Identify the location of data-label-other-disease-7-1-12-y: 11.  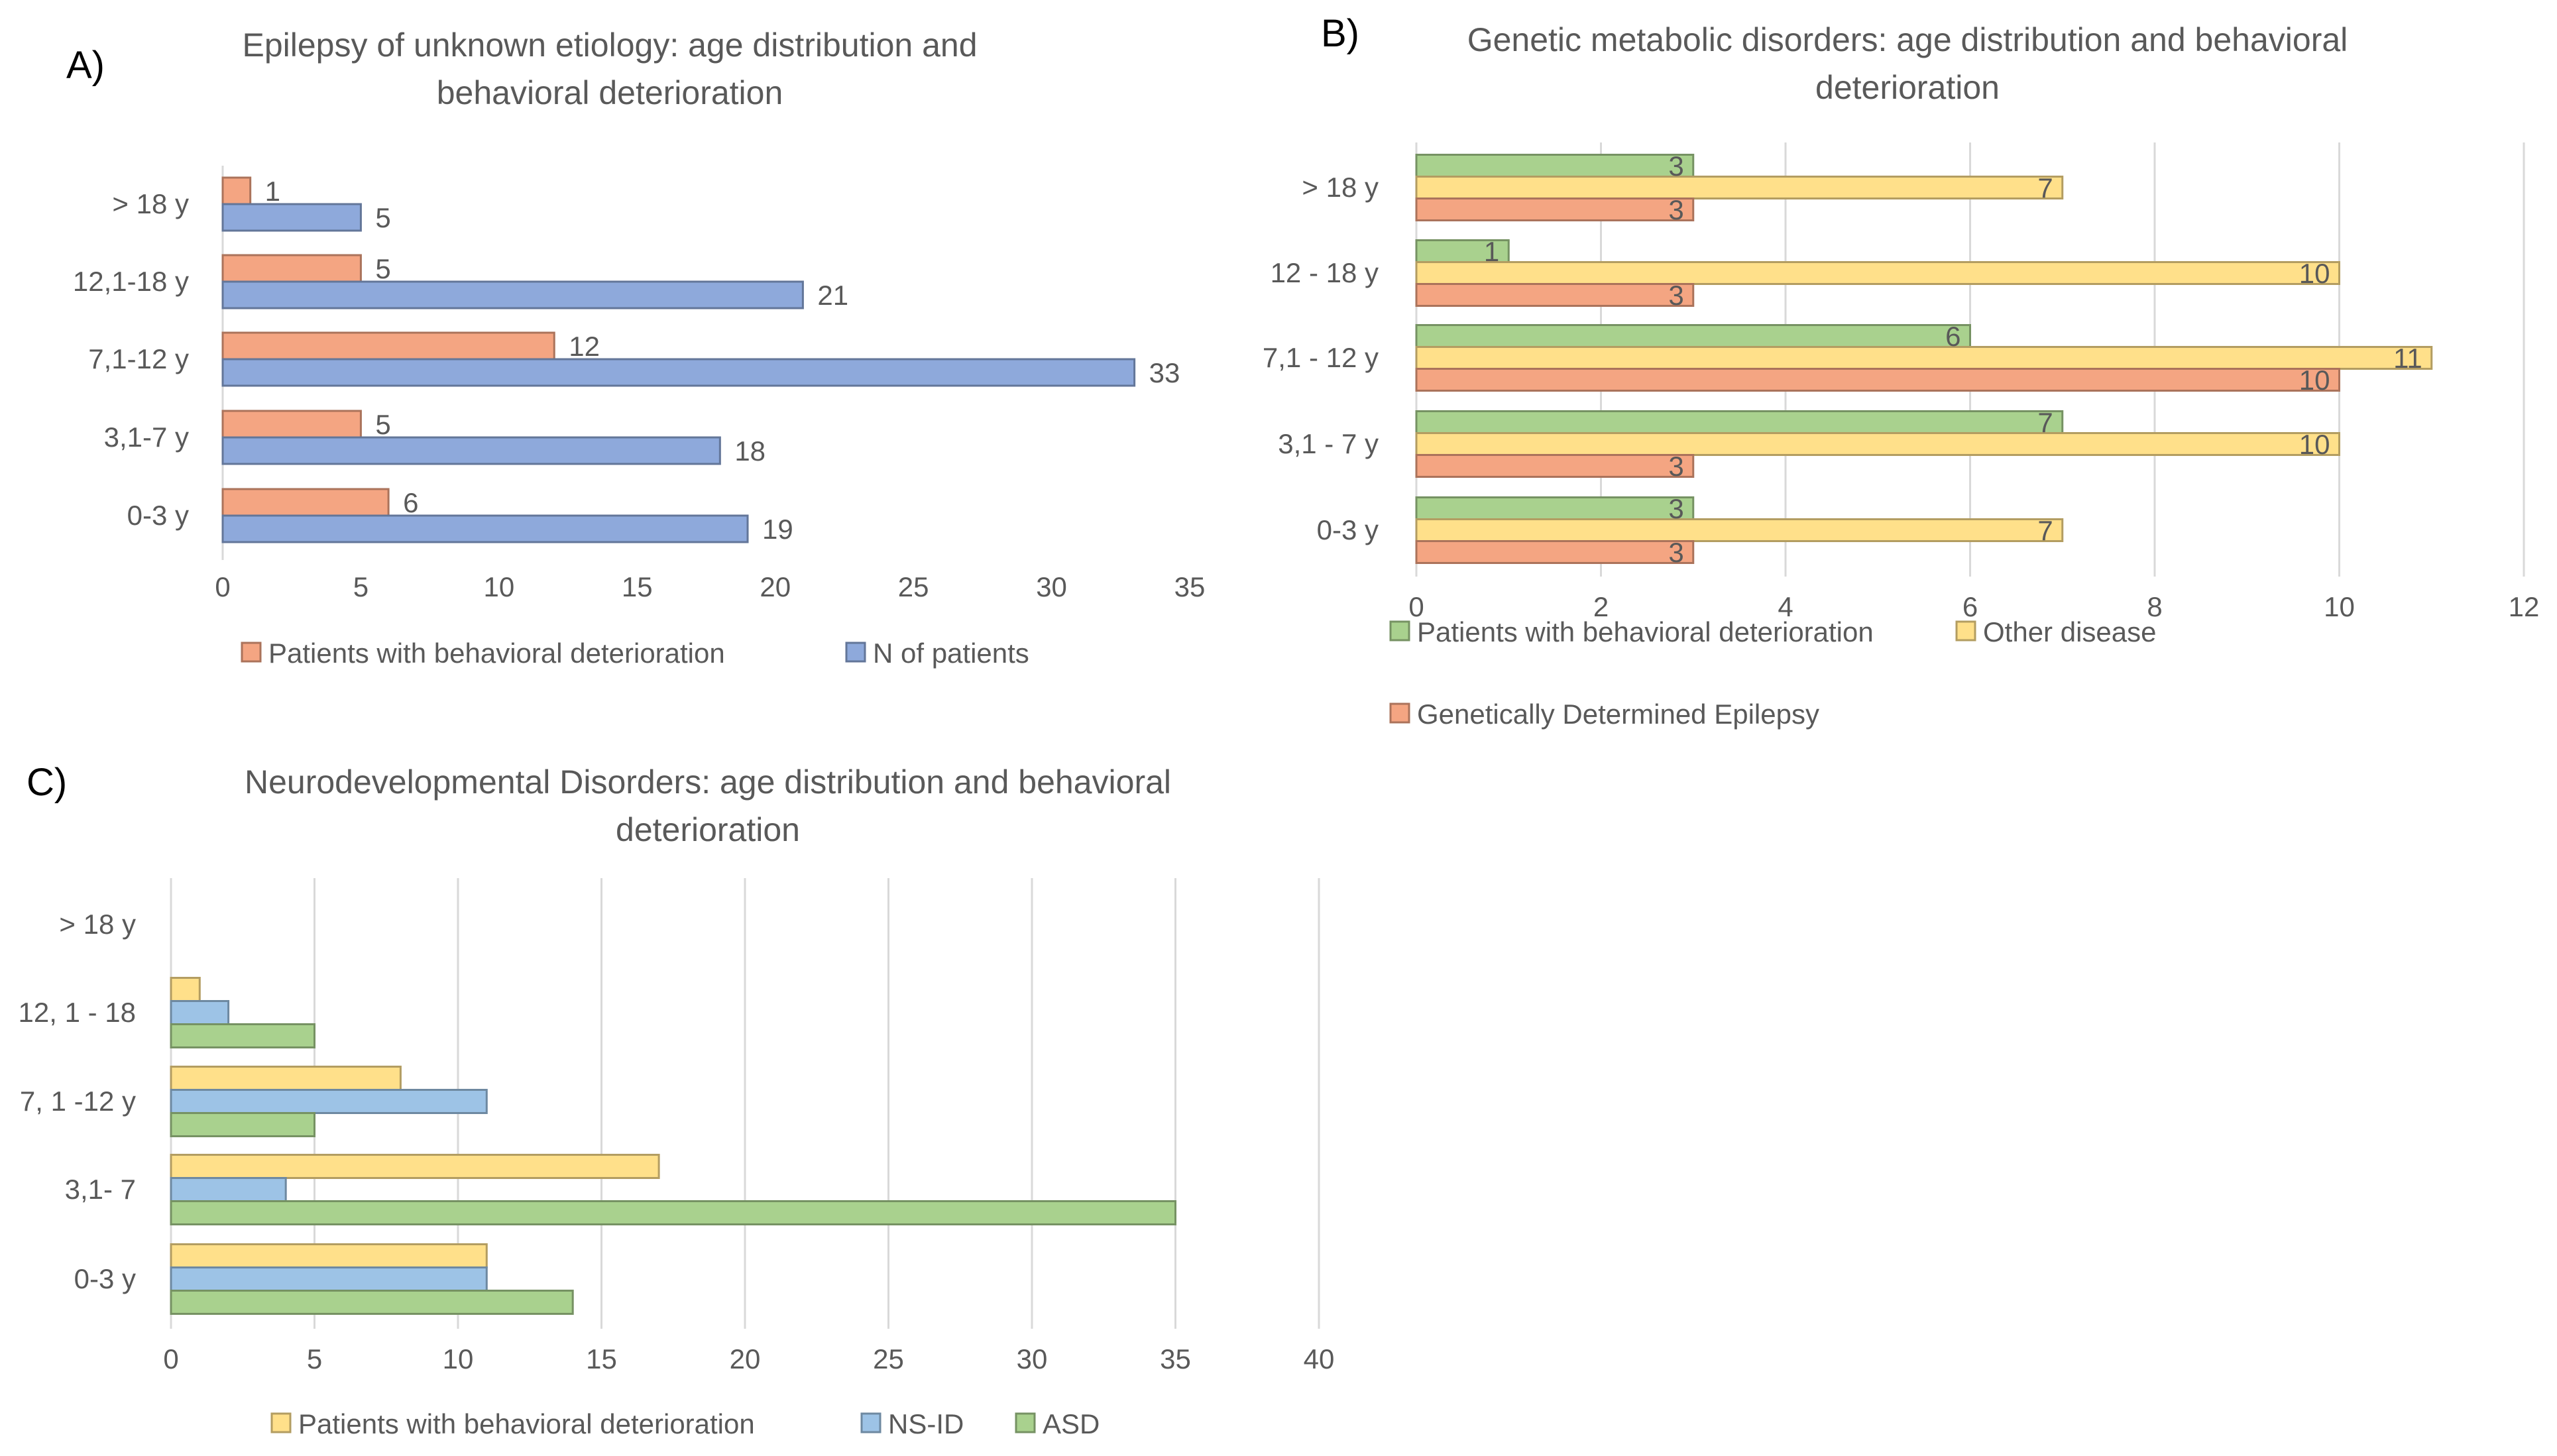
(2407, 359).